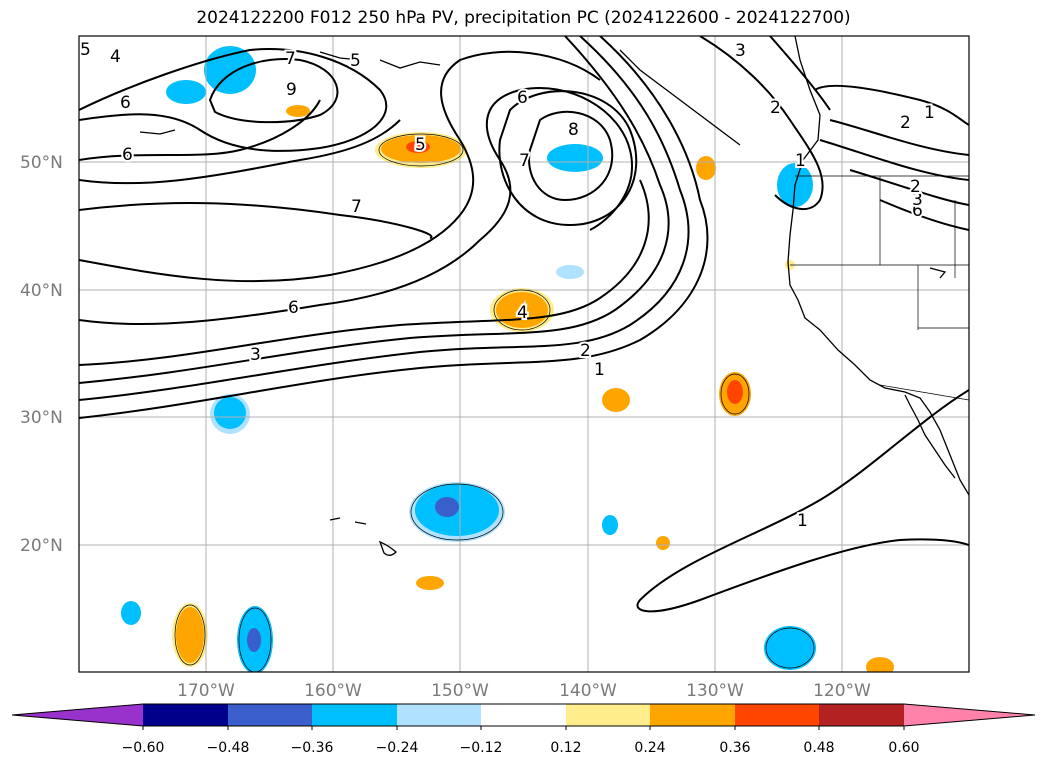 Image resolution: width=1047 pixels, height=765 pixels. I want to click on colorbar, so click(523, 716).